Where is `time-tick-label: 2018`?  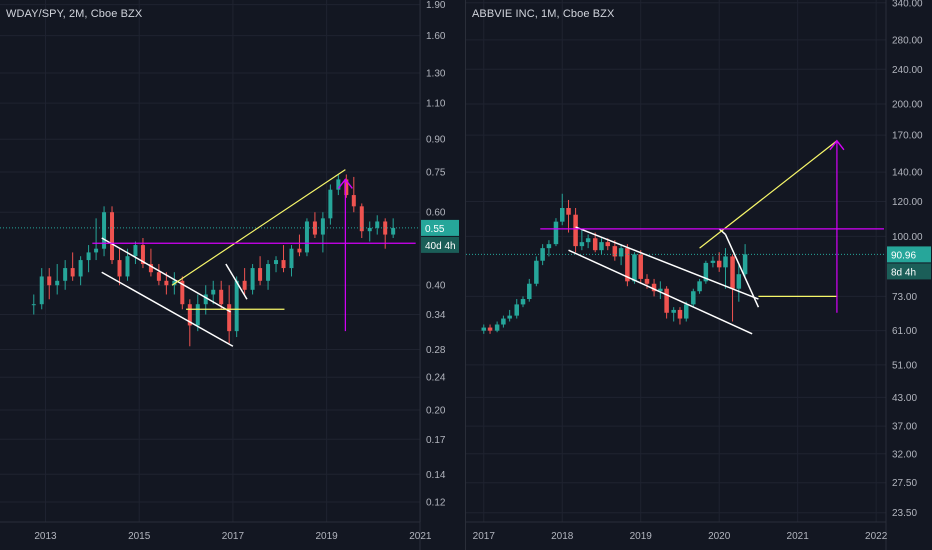 time-tick-label: 2018 is located at coordinates (562, 536).